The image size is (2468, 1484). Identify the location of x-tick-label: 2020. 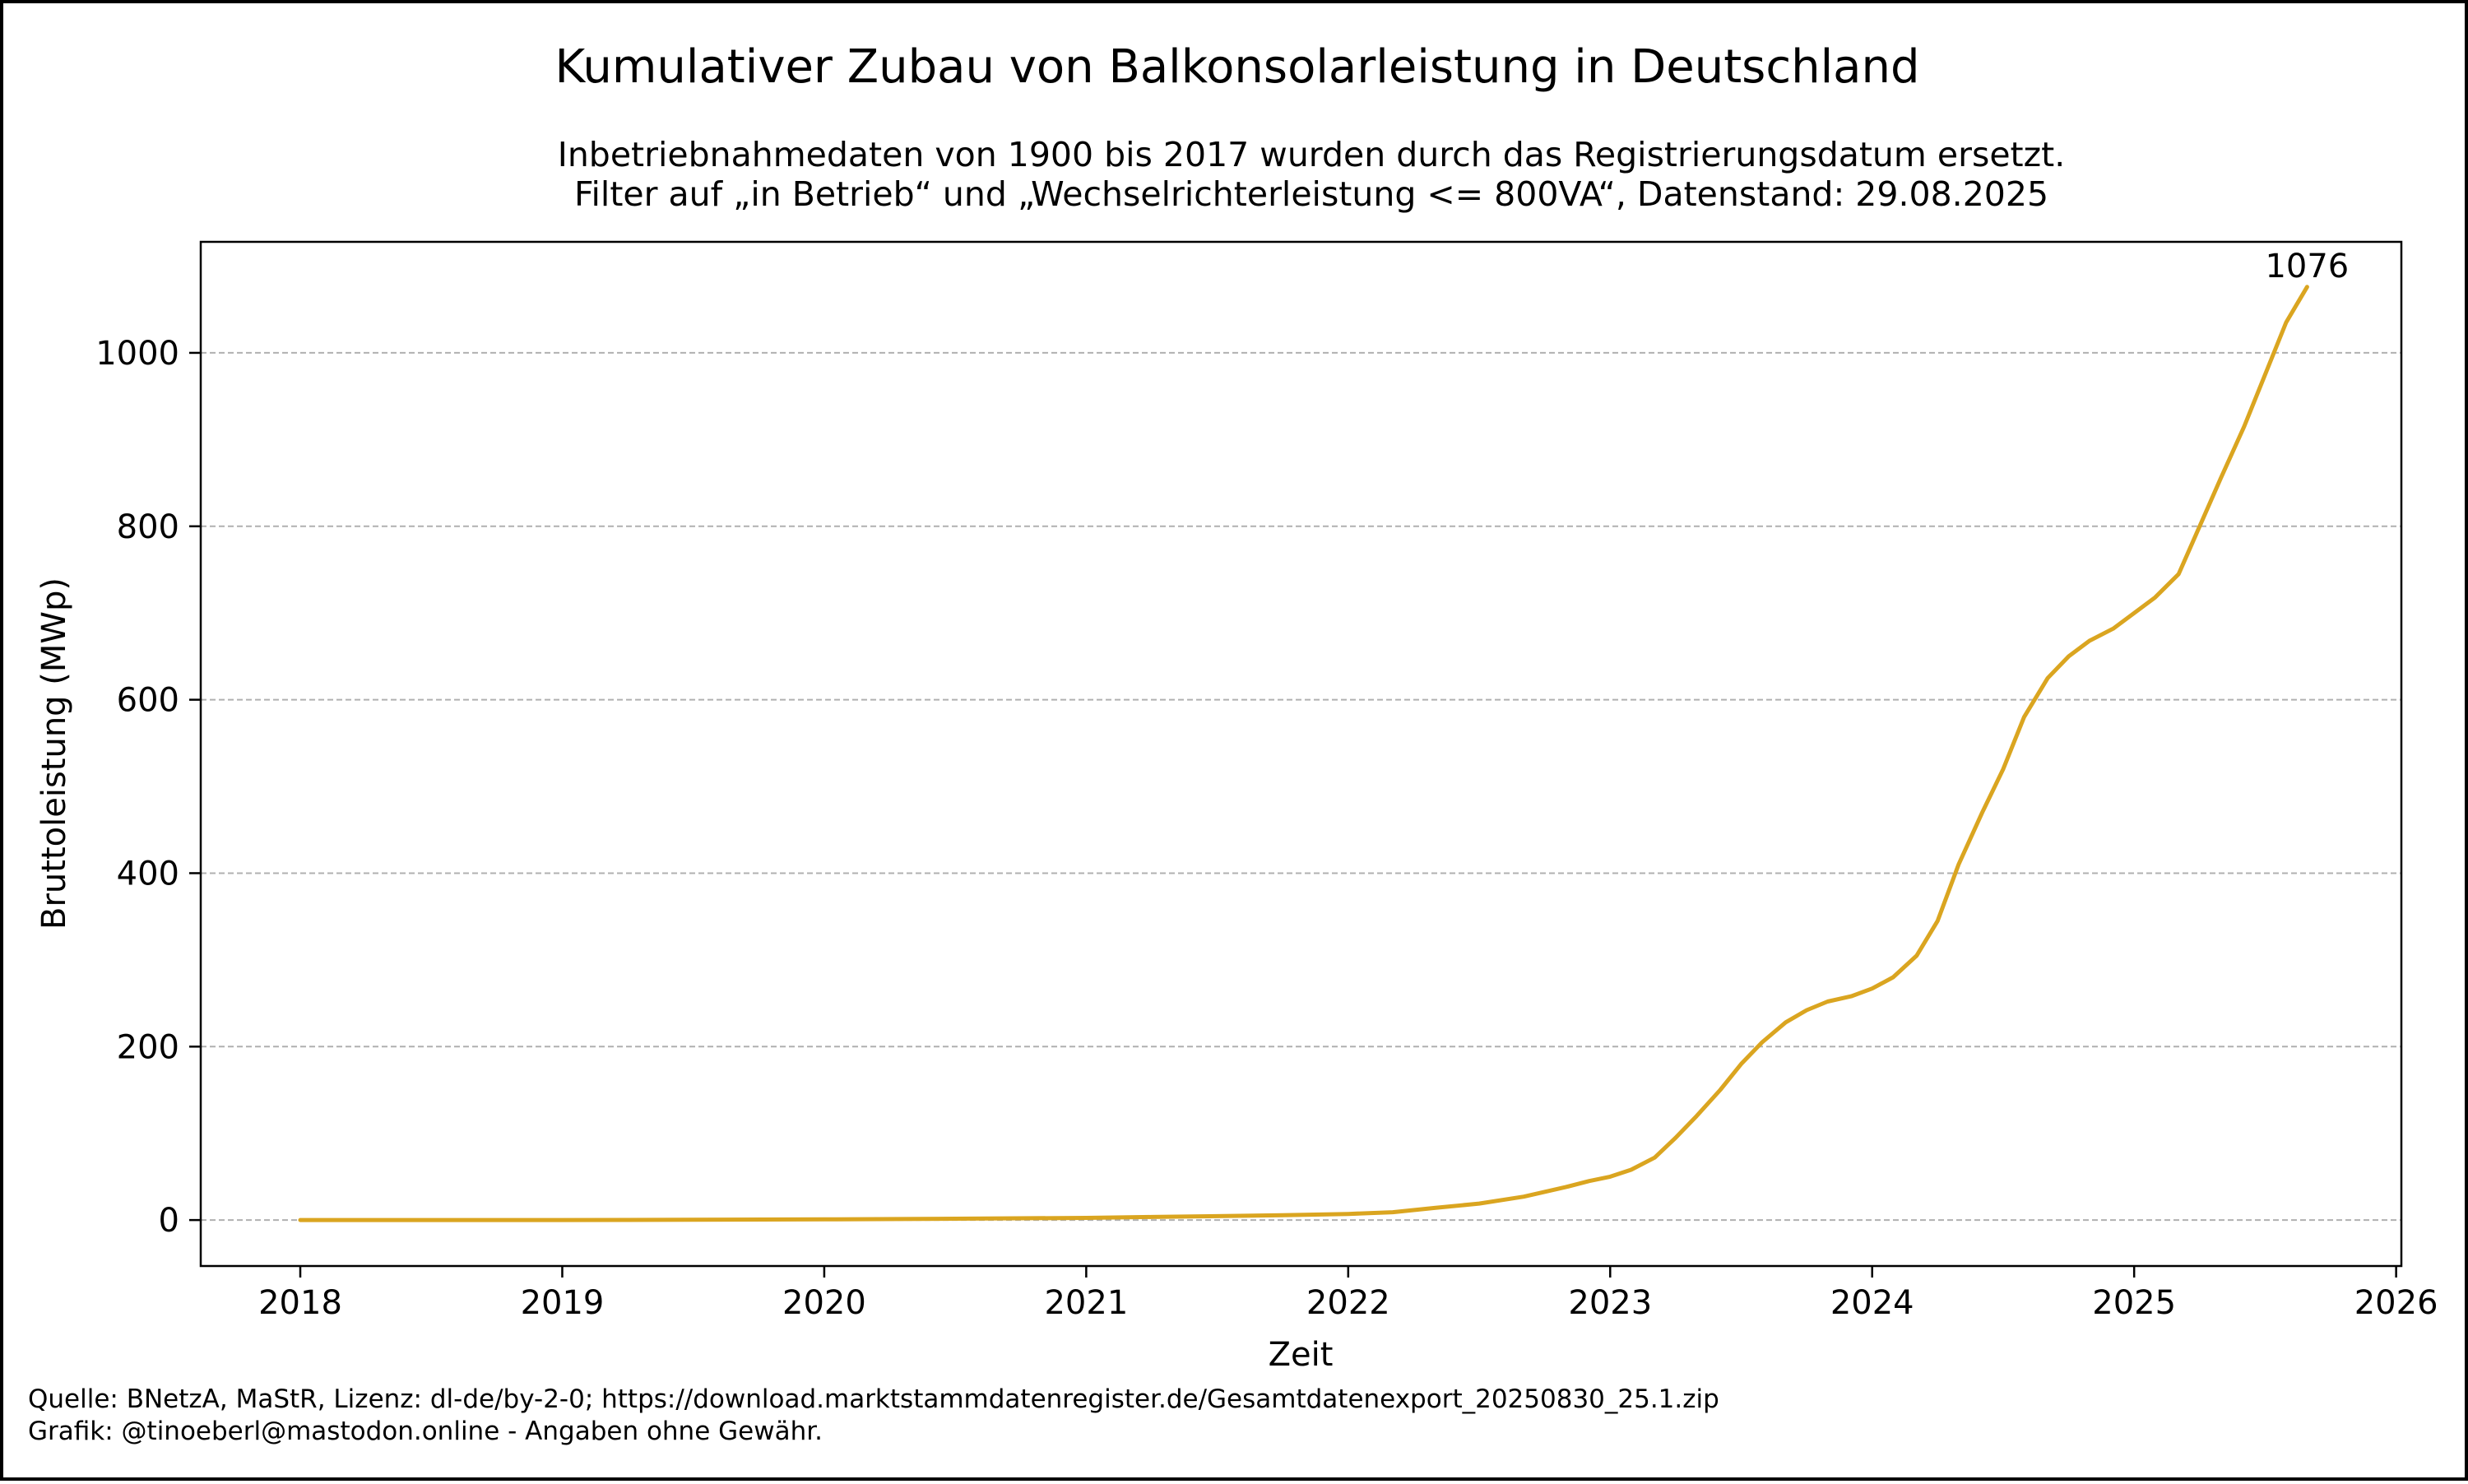
(824, 1303).